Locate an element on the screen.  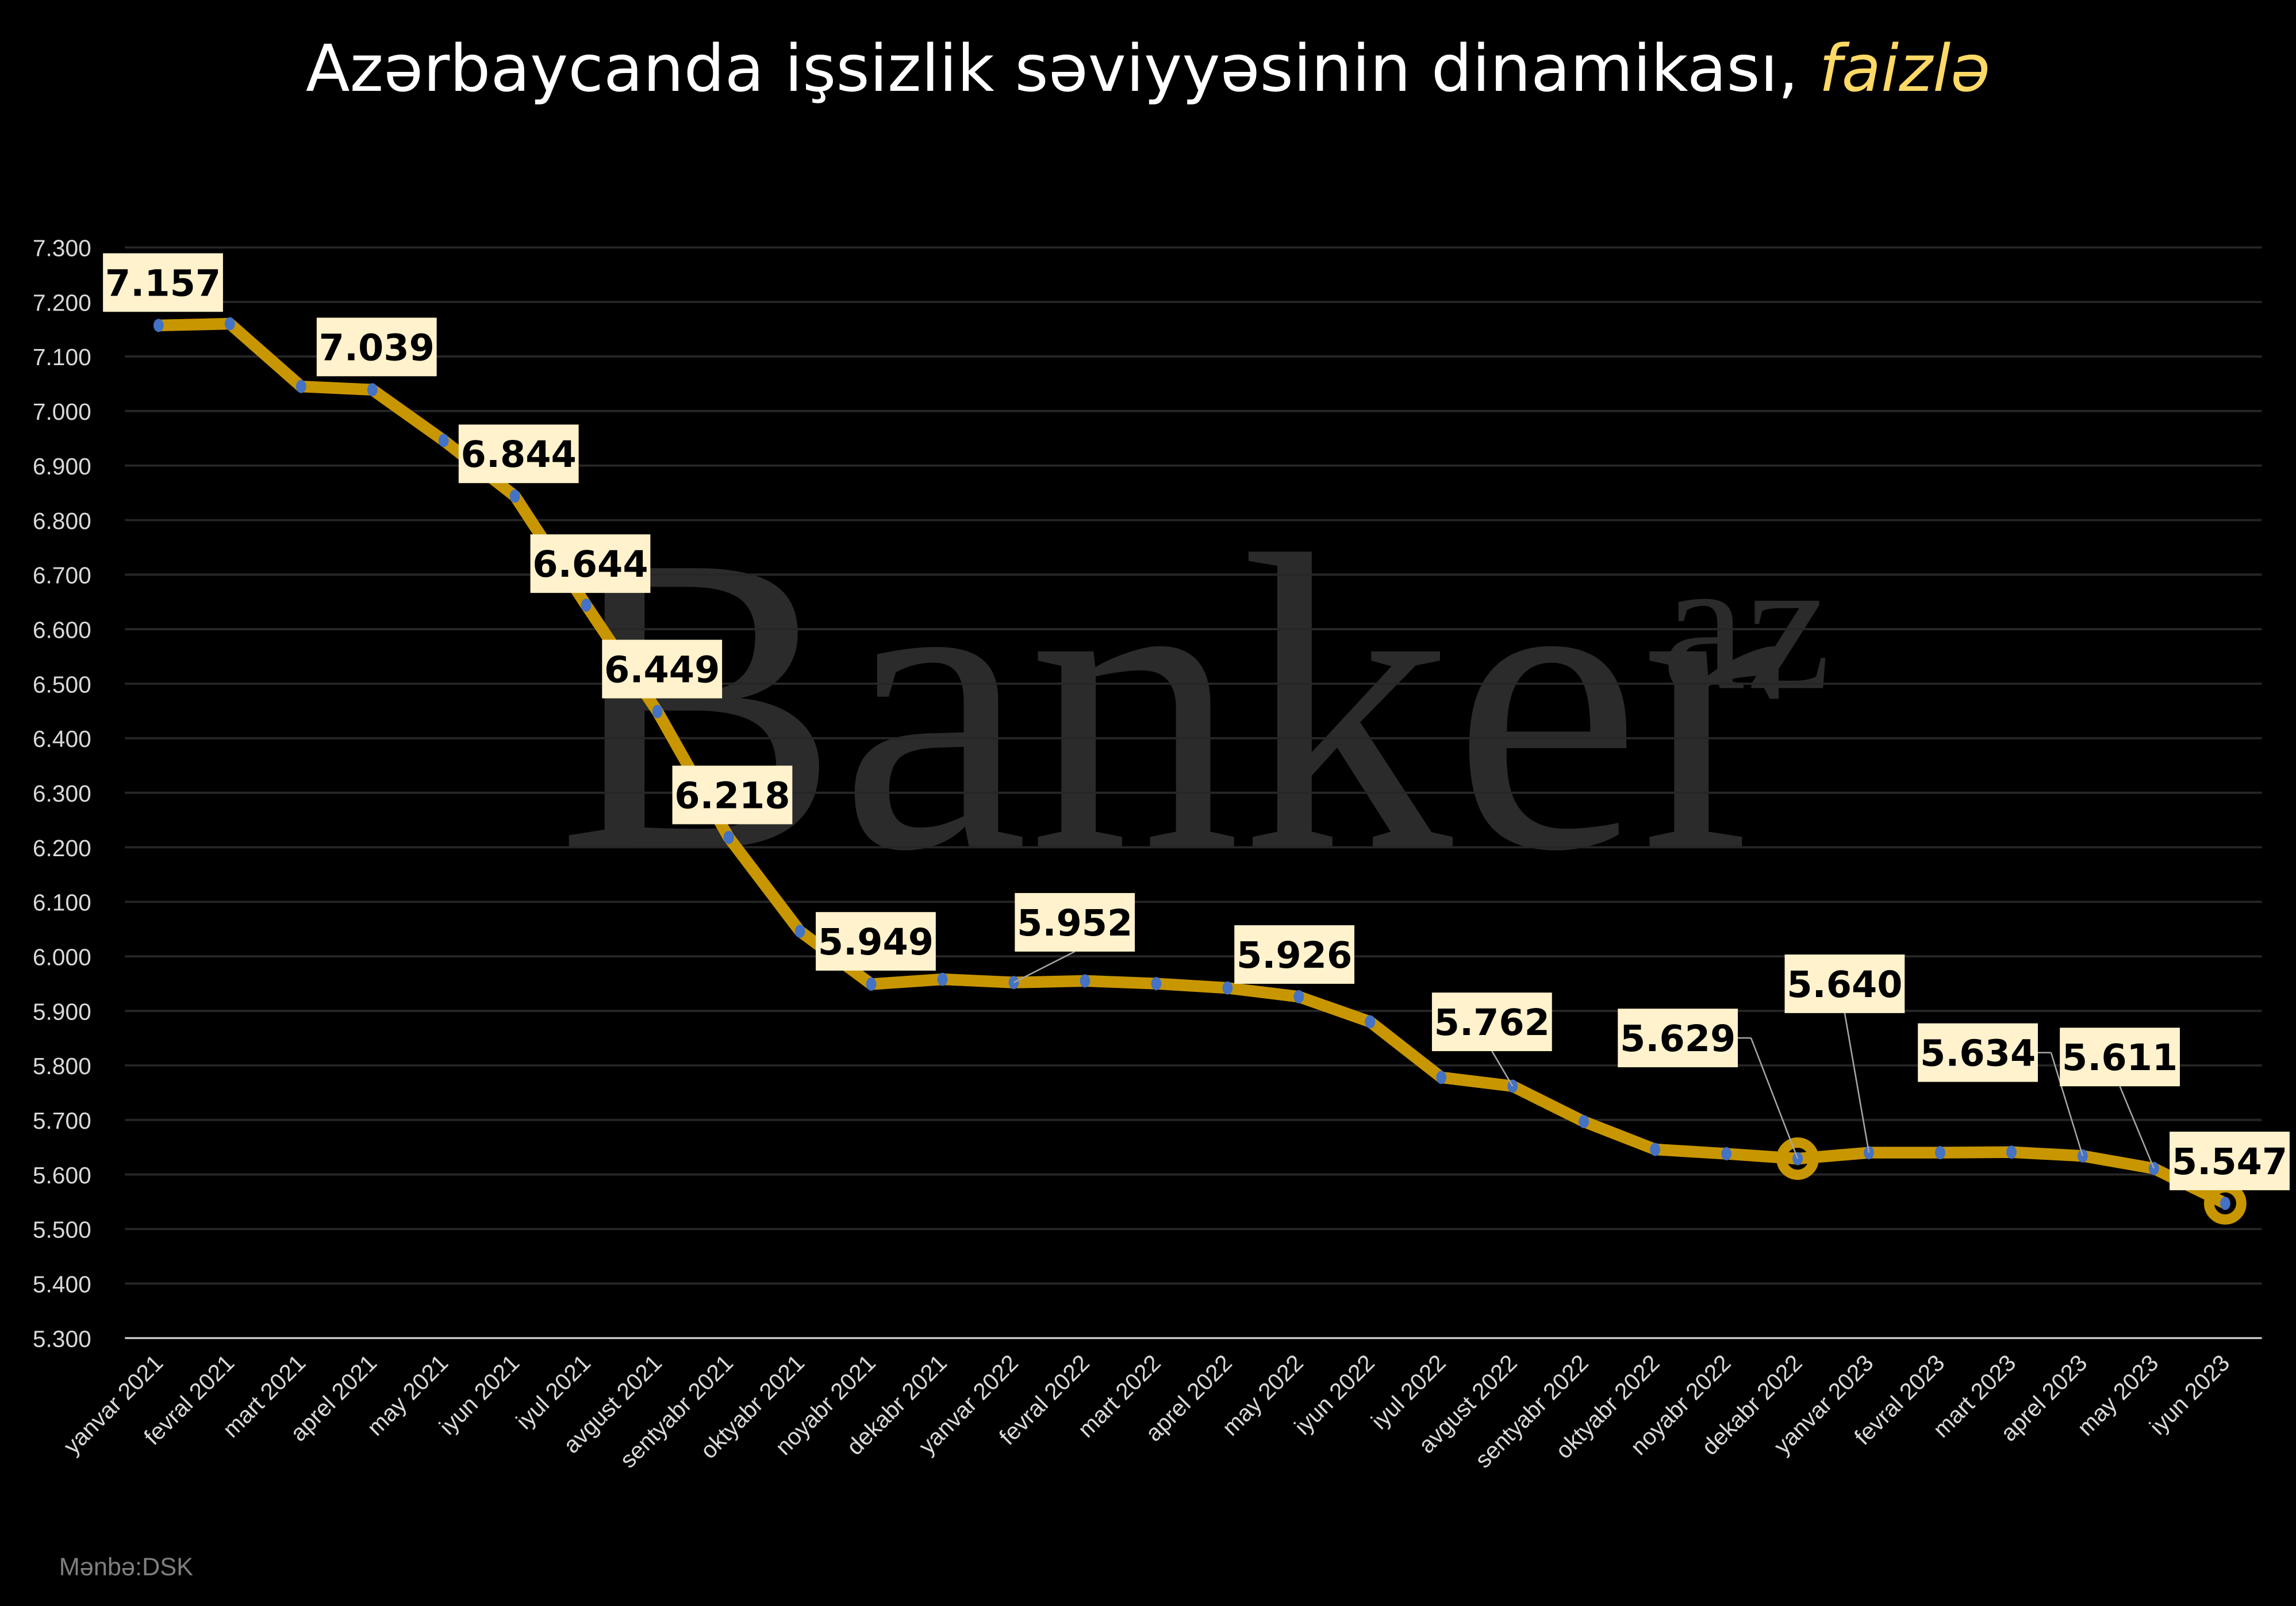
data-label: 5.611 is located at coordinates (2120, 1058).